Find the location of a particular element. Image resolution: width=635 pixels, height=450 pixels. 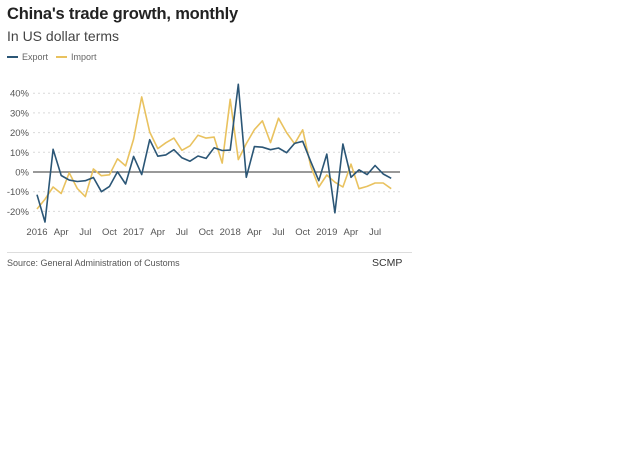

x-tick-label: 2016 is located at coordinates (36, 232).